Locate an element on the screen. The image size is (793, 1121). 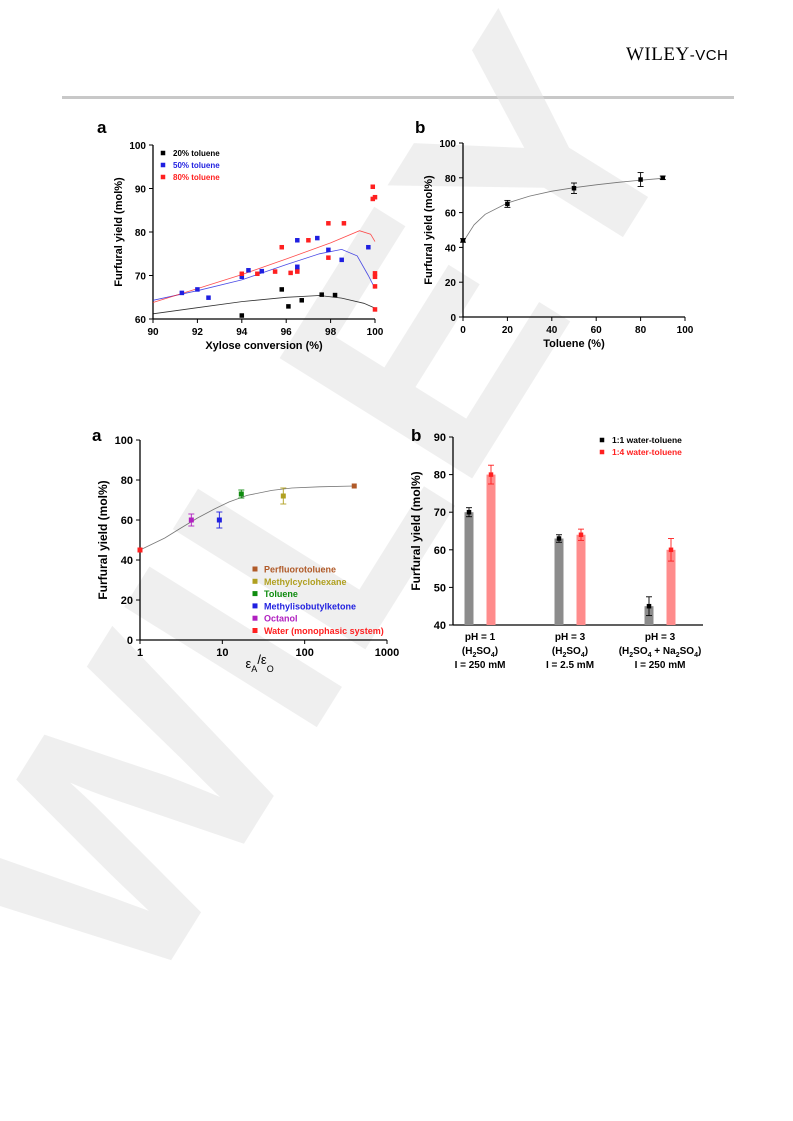
brand-sub: VCH is located at coordinates (712, 55).